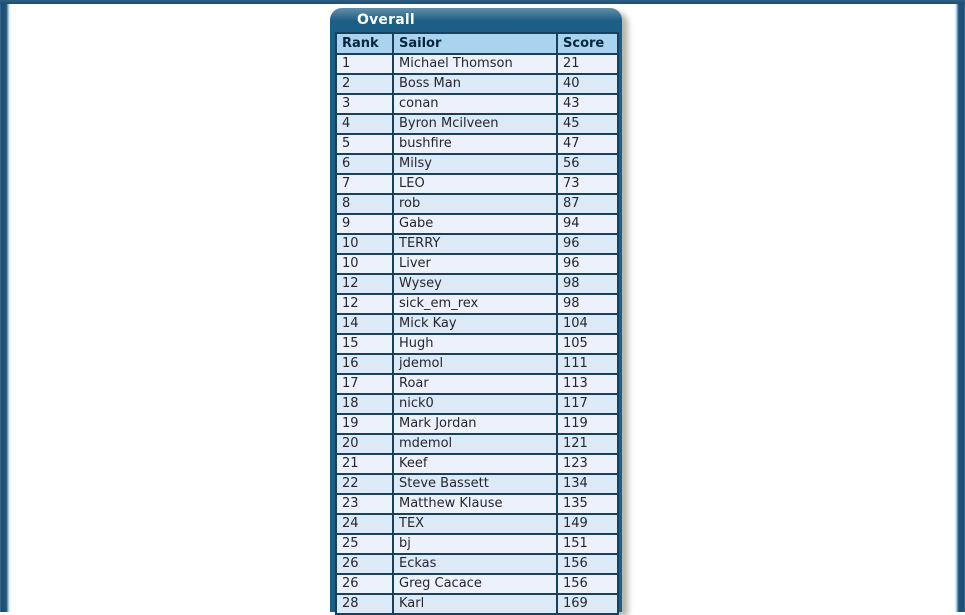 The height and width of the screenshot is (615, 965). What do you see at coordinates (587, 204) in the screenshot?
I see `score-cell: 87` at bounding box center [587, 204].